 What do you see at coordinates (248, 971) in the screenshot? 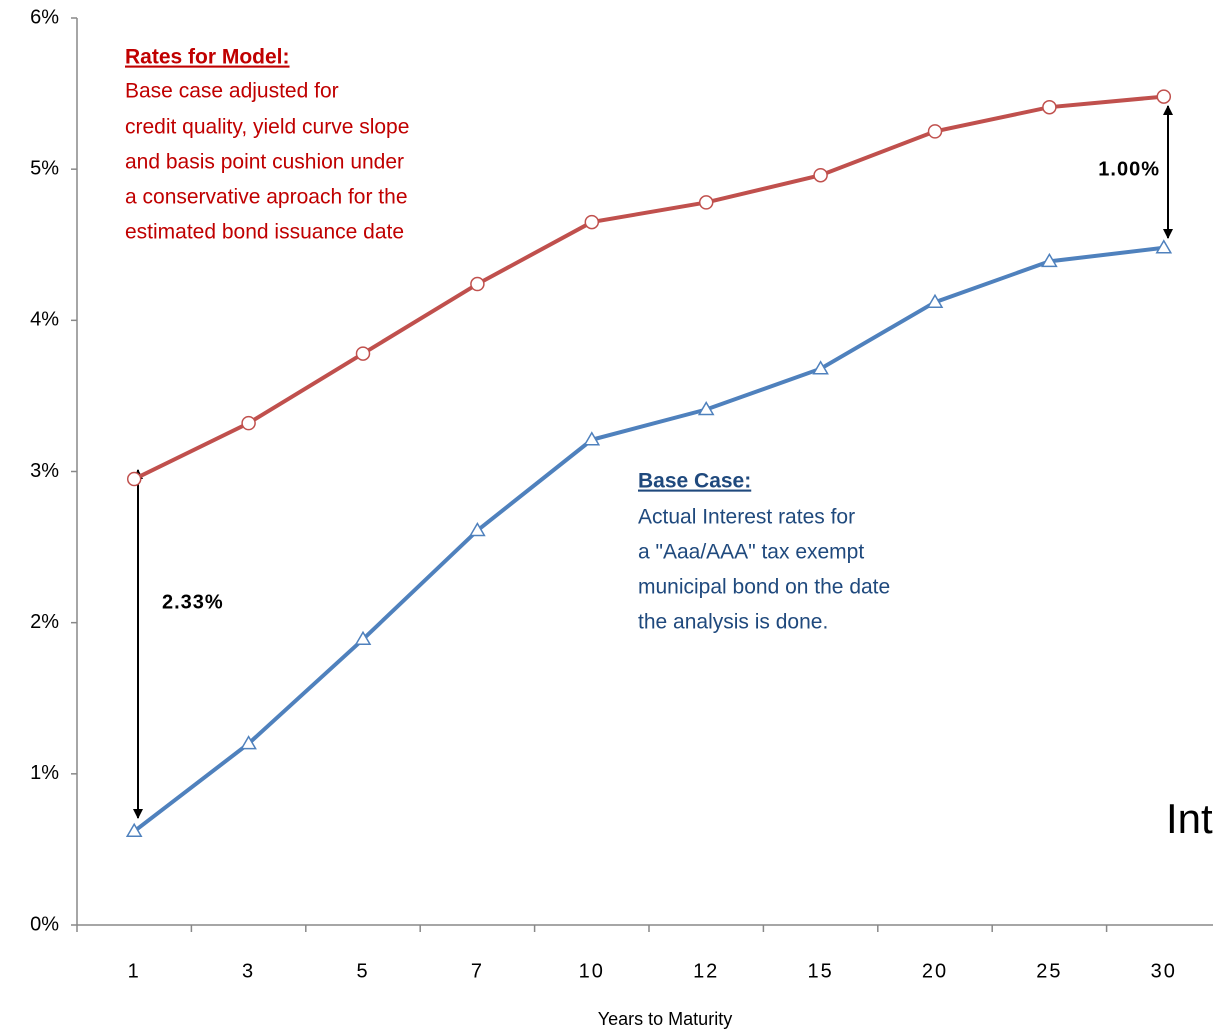
I see `x-tick-label: 3` at bounding box center [248, 971].